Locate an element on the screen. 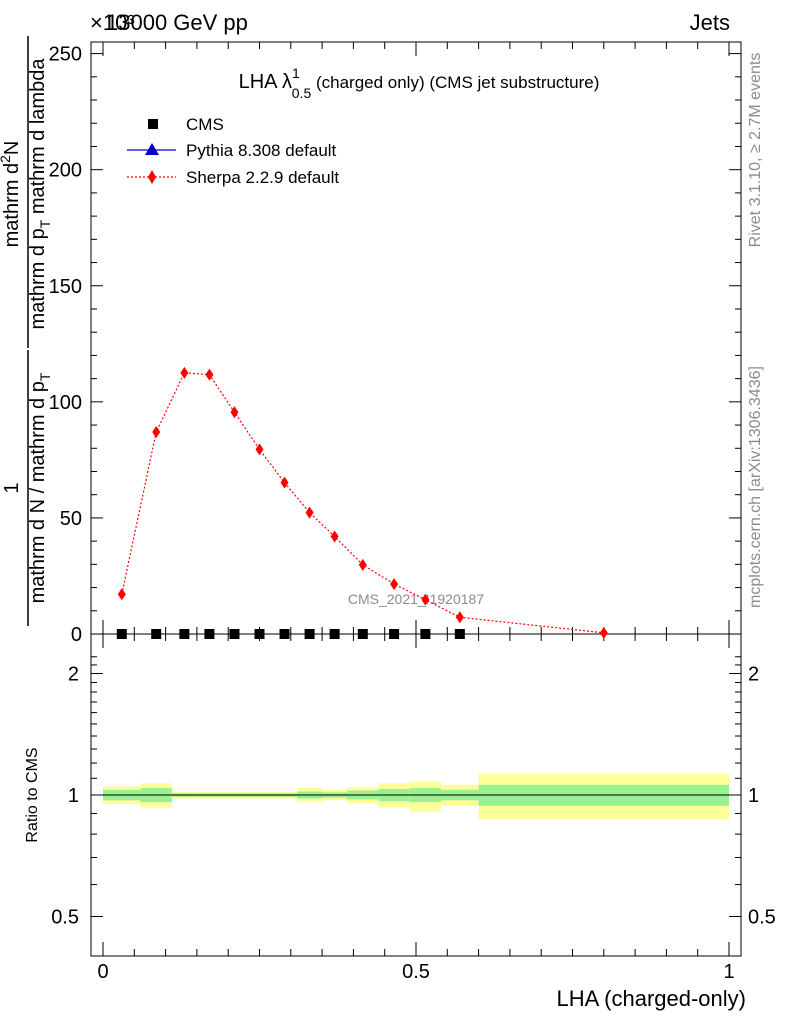 The image size is (786, 1024). y-axis-exponent-label: ×10³ is located at coordinates (112, 22).